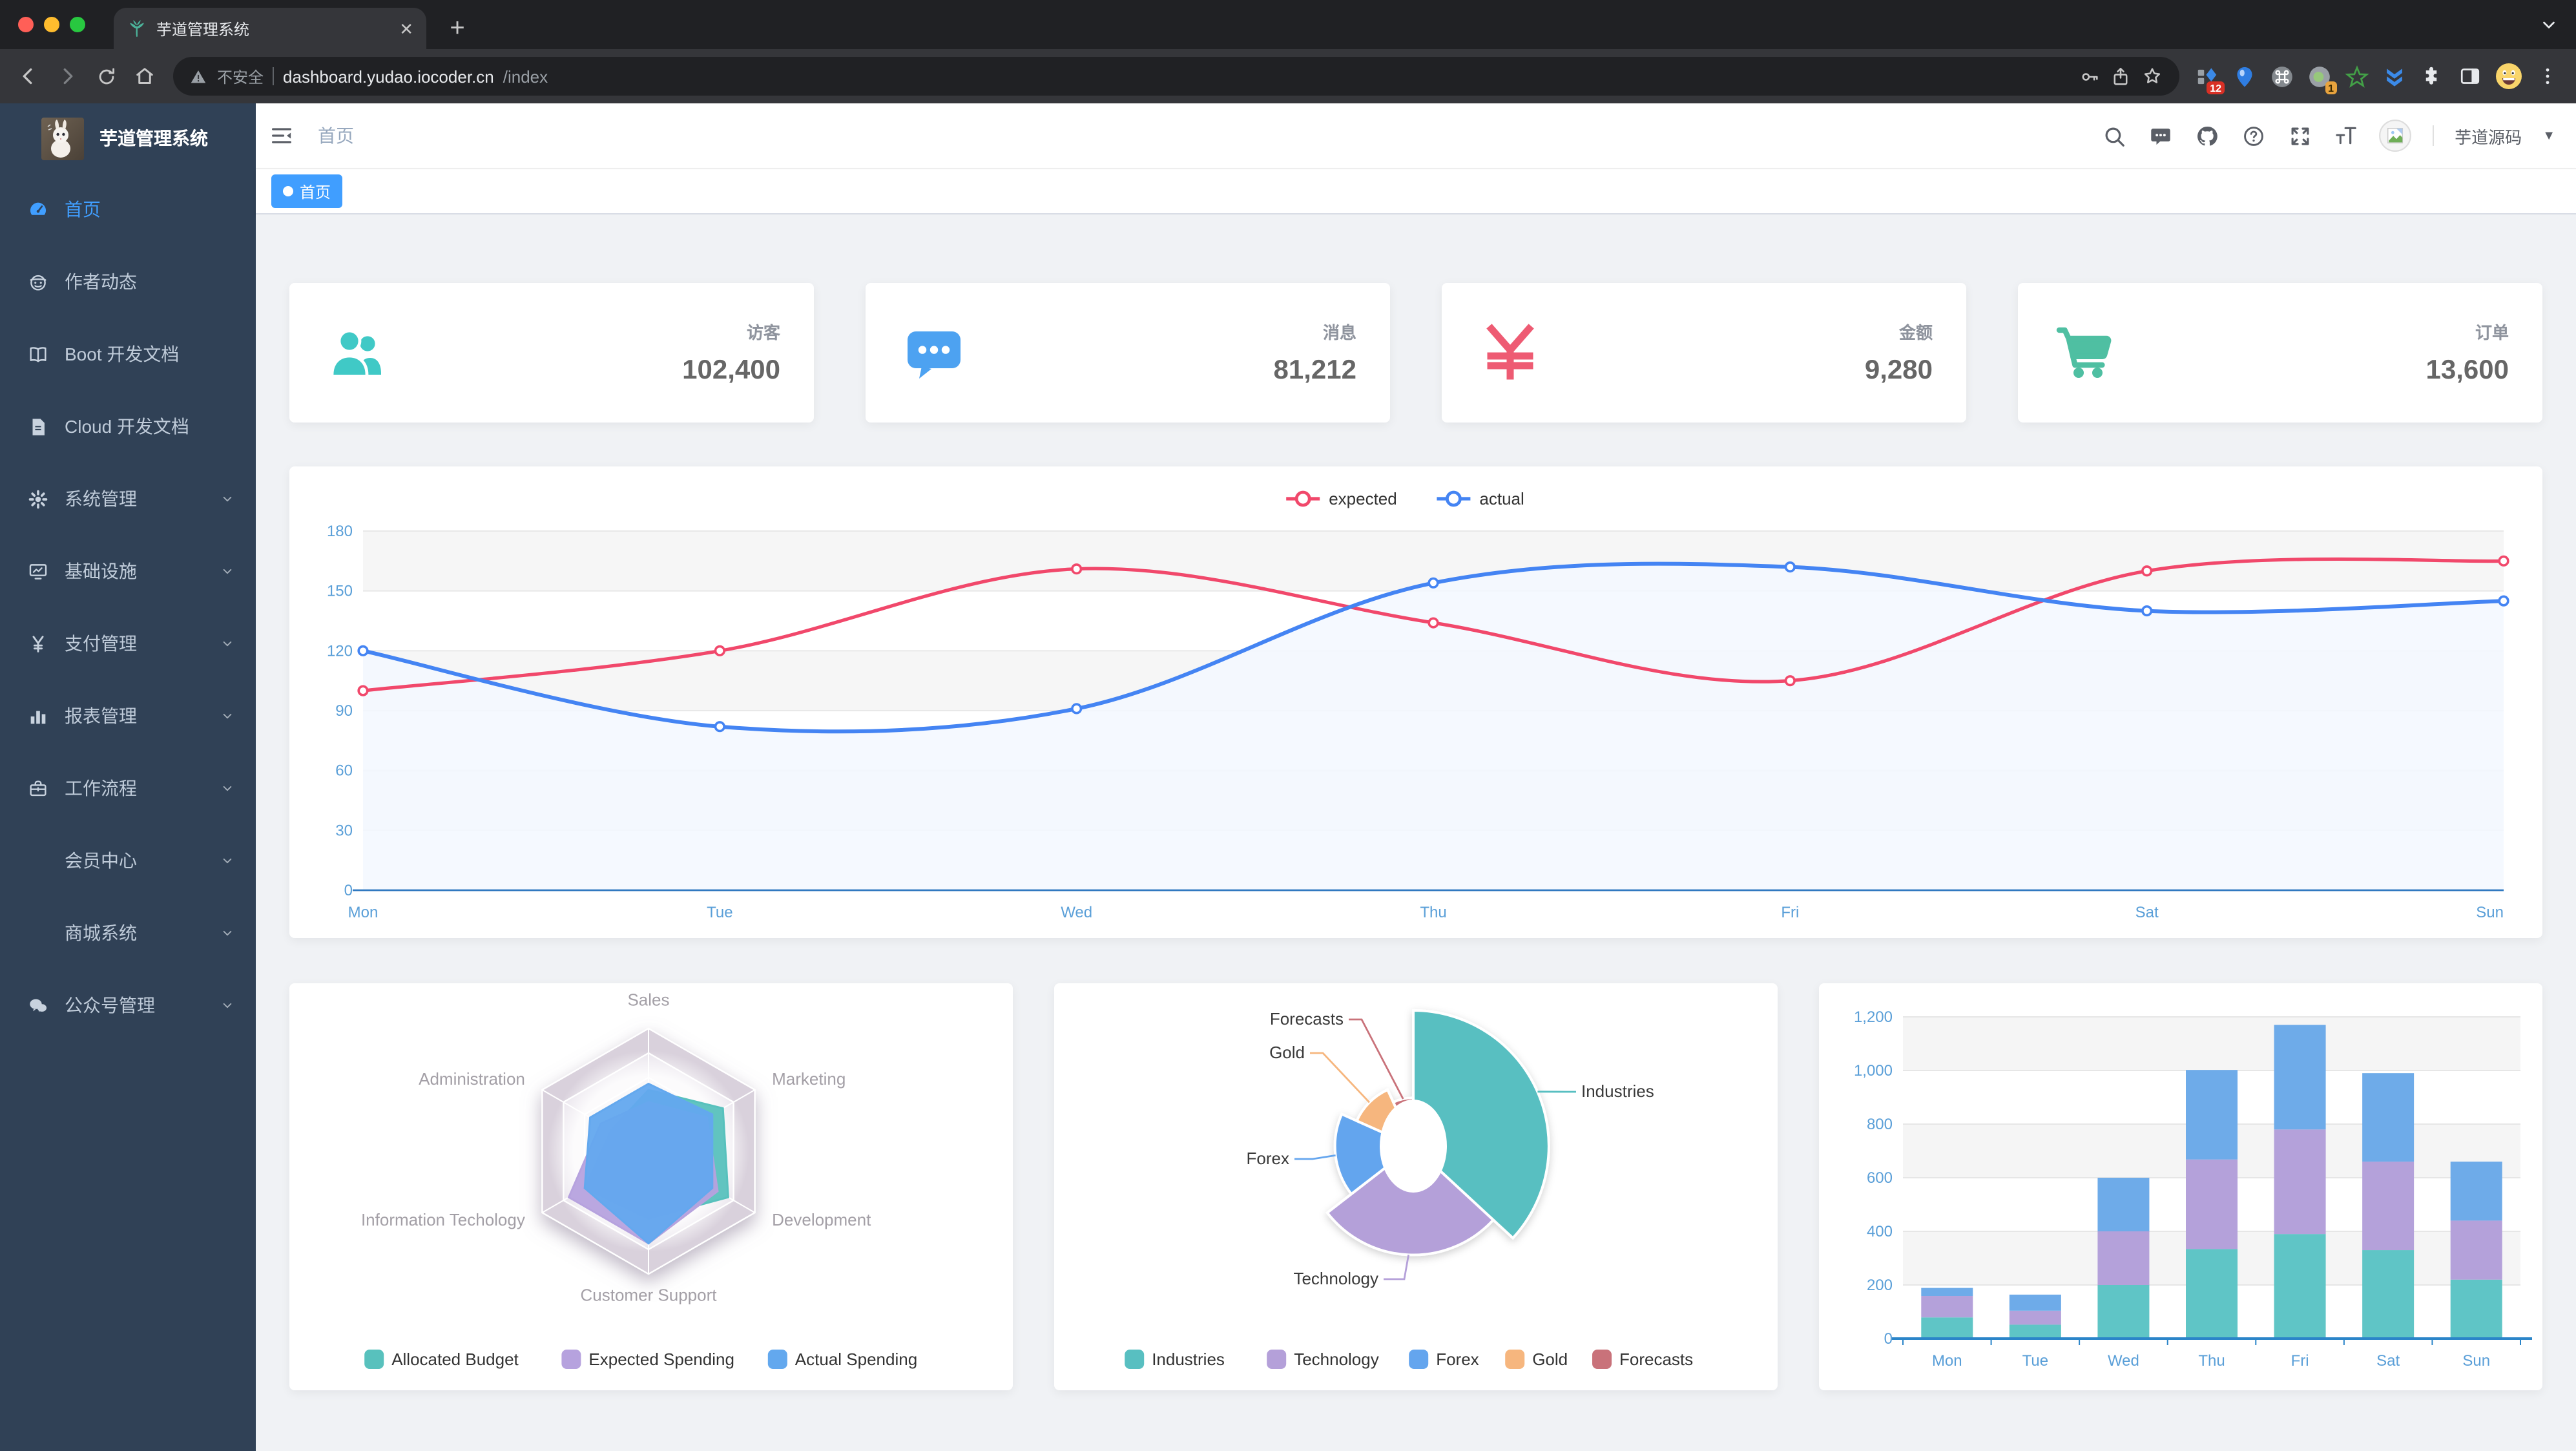  Describe the element at coordinates (1888, 1339) in the screenshot. I see `svg-text: 0` at that location.